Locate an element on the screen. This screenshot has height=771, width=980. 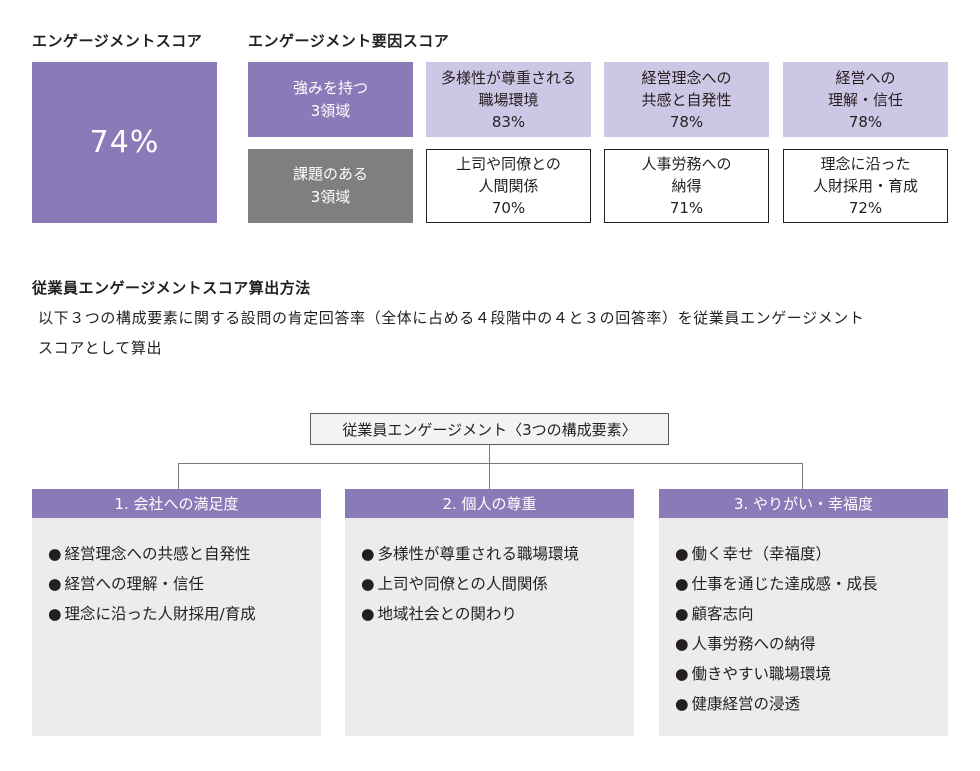
strong-factor-cell: 経営への 理解・信任 78% is located at coordinates (865, 99).